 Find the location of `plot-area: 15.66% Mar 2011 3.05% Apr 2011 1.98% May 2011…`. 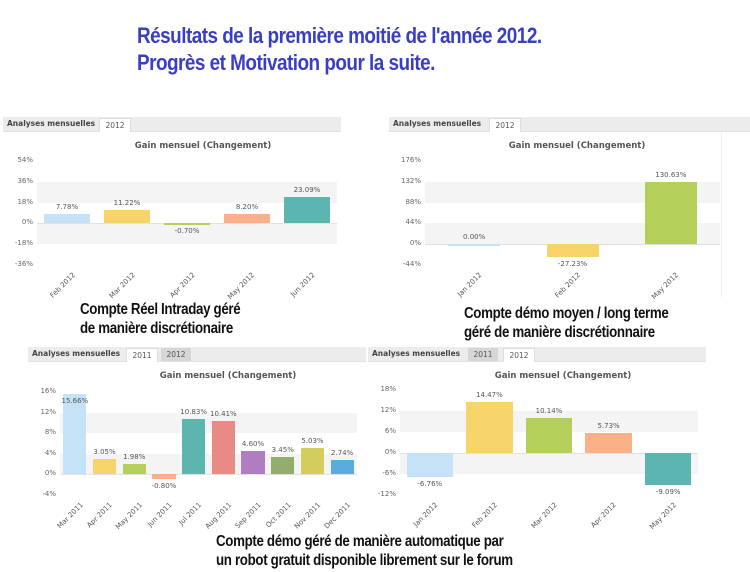

plot-area: 15.66% Mar 2011 3.05% Apr 2011 1.98% May 2011… is located at coordinates (206, 461).